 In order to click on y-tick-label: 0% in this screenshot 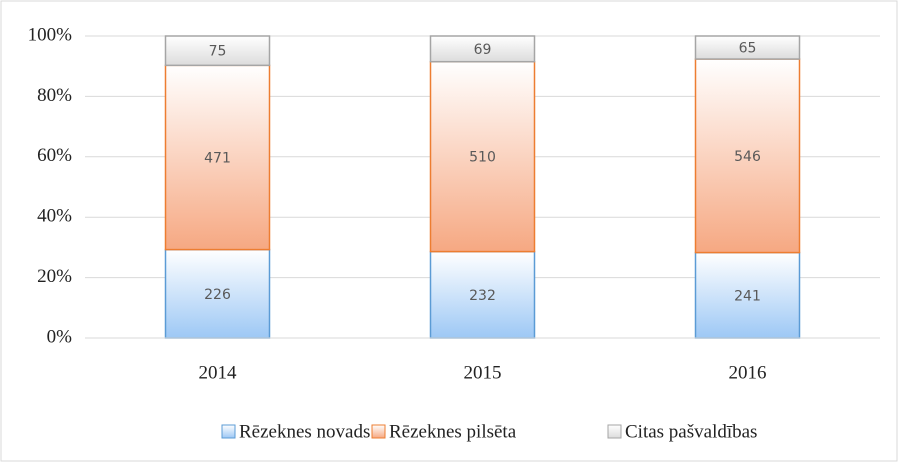, I will do `click(60, 336)`.